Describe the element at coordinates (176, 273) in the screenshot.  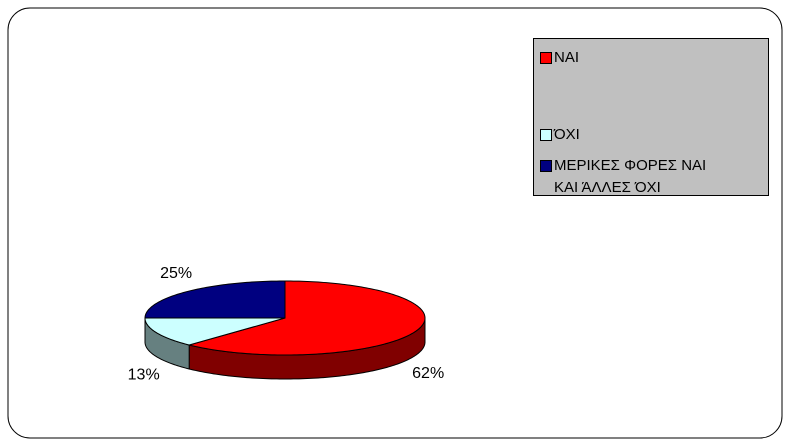
I see `data-label: 25%` at that location.